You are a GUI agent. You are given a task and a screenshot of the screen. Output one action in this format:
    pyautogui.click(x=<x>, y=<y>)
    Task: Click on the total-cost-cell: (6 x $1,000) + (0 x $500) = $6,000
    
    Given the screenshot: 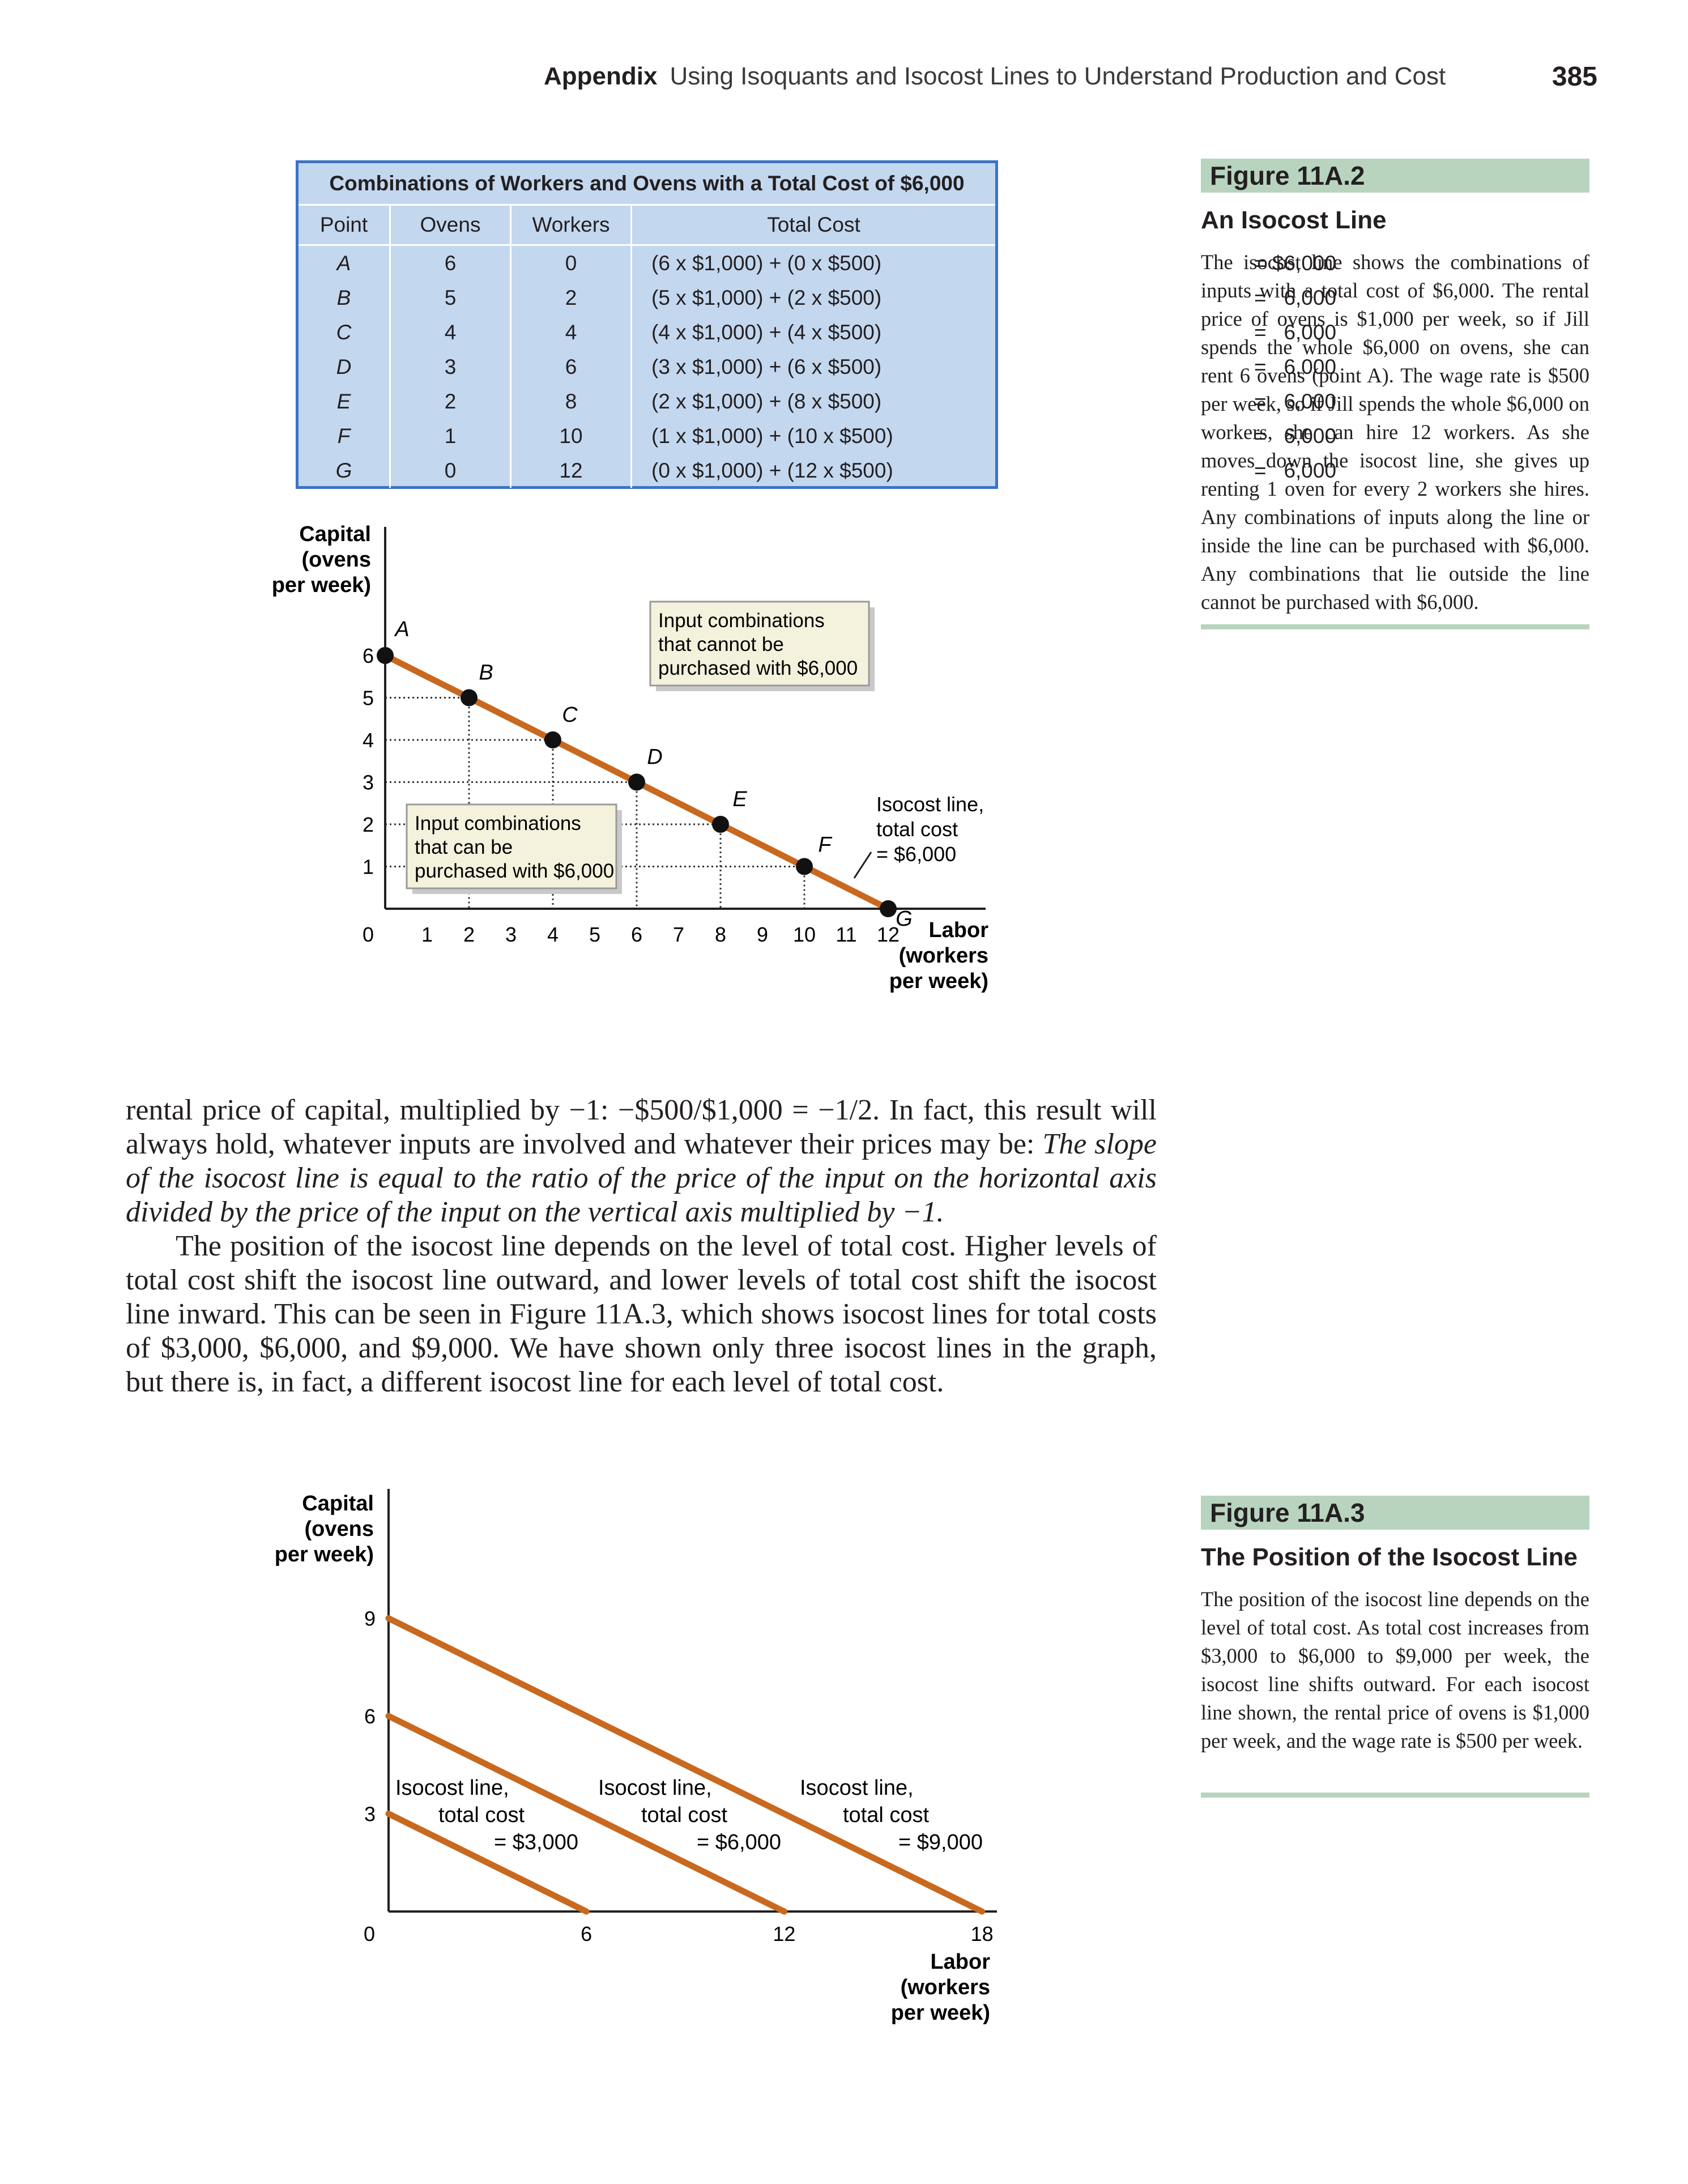 What is the action you would take?
    pyautogui.click(x=984, y=263)
    